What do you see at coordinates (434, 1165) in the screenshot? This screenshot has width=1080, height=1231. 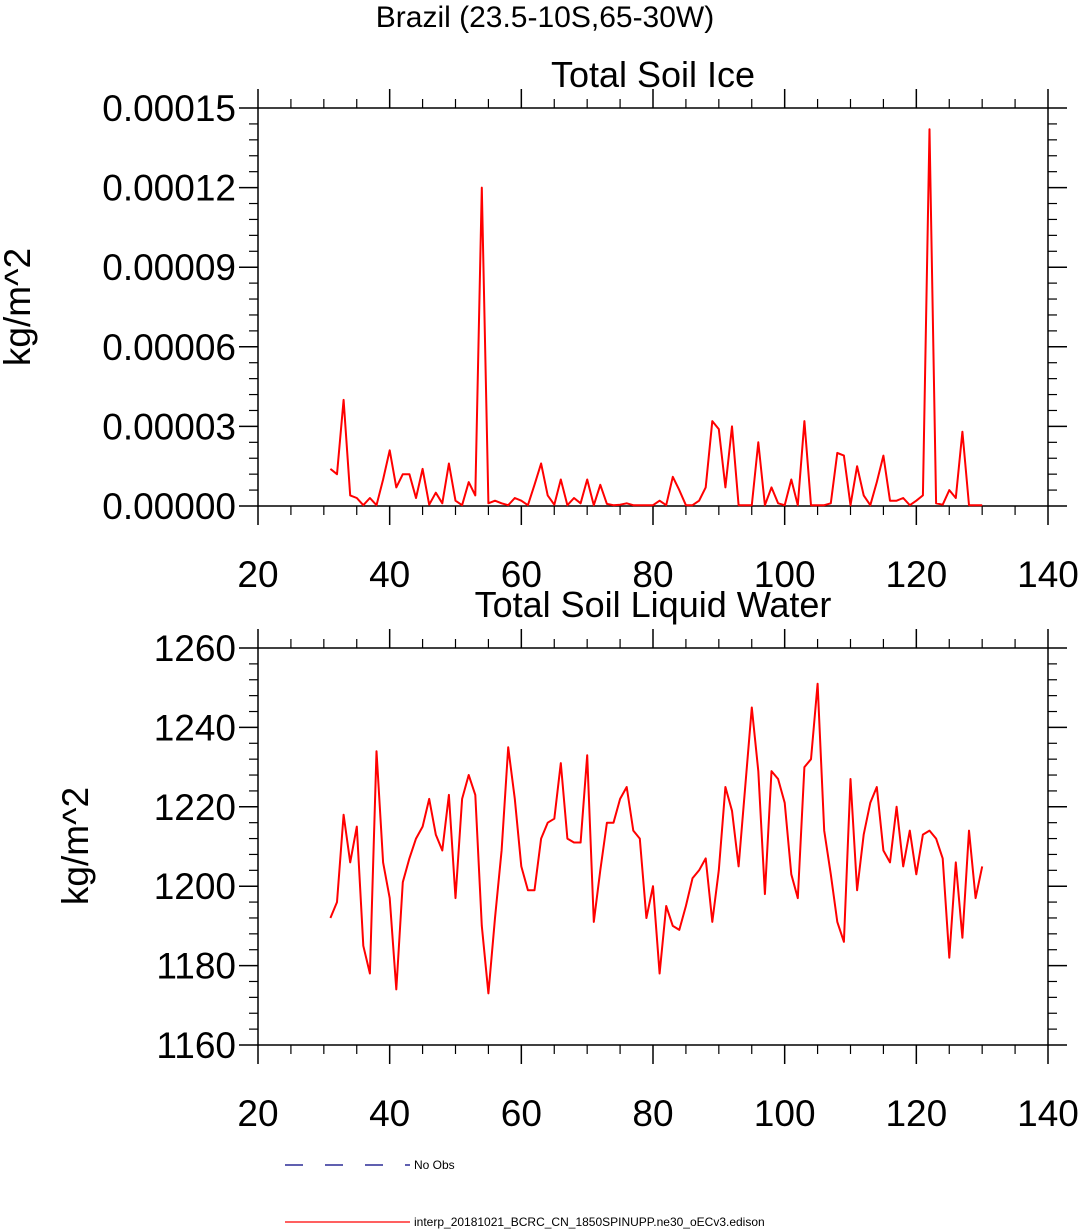 I see `legend-no-obs-label: No Obs` at bounding box center [434, 1165].